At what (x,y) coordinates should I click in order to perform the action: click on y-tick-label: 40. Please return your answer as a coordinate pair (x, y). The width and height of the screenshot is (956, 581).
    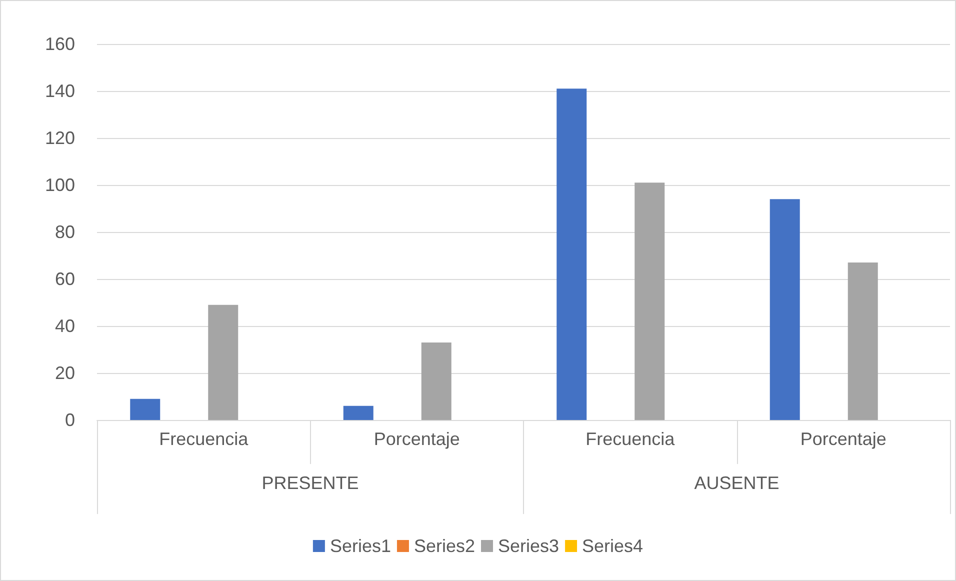
    Looking at the image, I should click on (64, 326).